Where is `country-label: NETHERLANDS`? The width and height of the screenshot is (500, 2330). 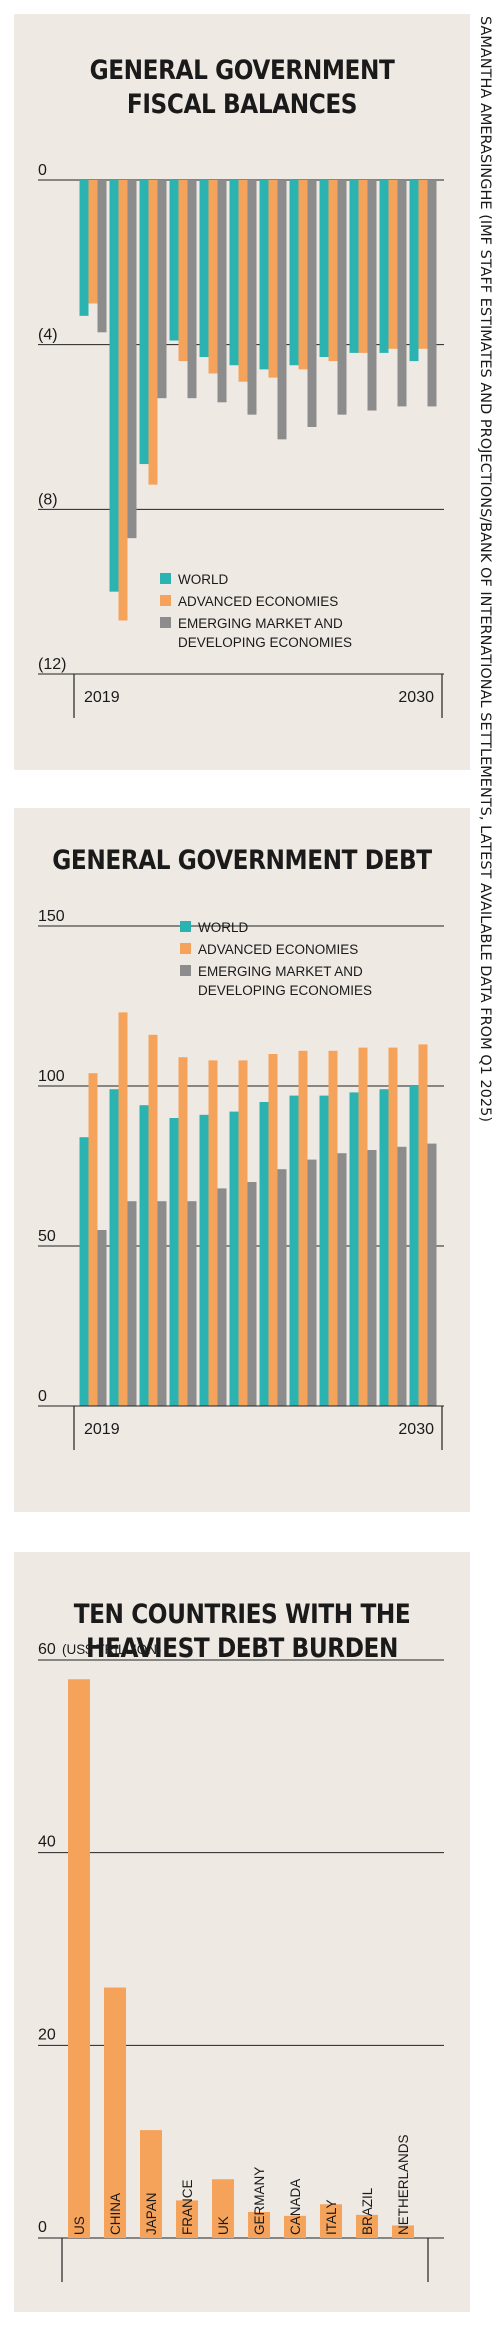
country-label: NETHERLANDS is located at coordinates (403, 2184).